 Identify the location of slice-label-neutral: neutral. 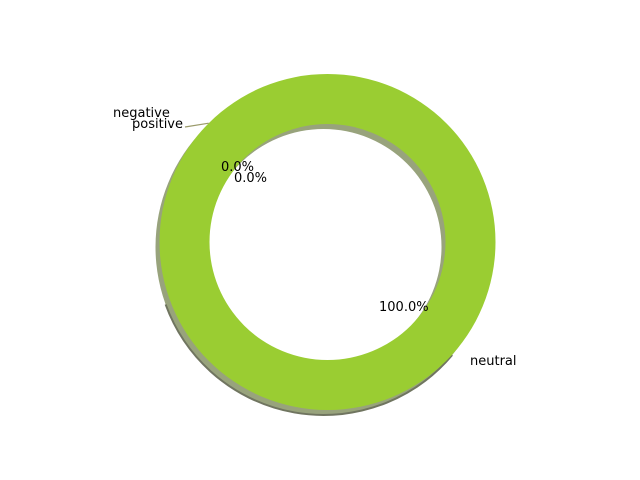
(493, 361).